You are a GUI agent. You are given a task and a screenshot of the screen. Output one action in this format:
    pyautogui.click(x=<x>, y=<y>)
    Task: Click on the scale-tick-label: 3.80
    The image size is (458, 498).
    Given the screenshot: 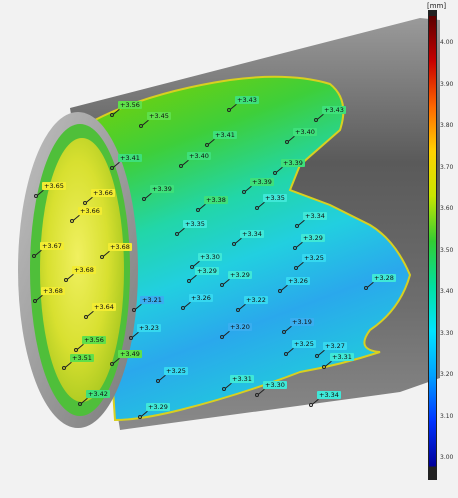 What is the action you would take?
    pyautogui.click(x=447, y=125)
    